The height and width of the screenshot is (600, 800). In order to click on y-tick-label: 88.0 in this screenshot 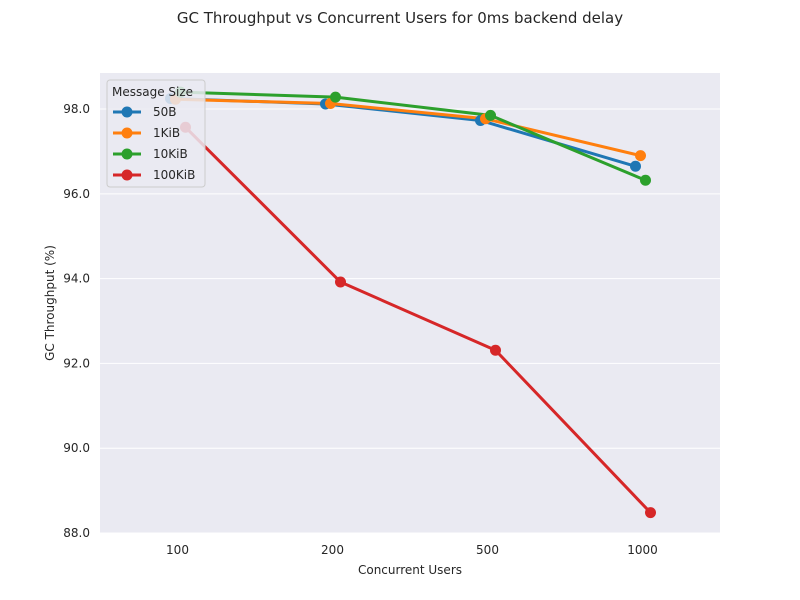, I will do `click(76, 533)`.